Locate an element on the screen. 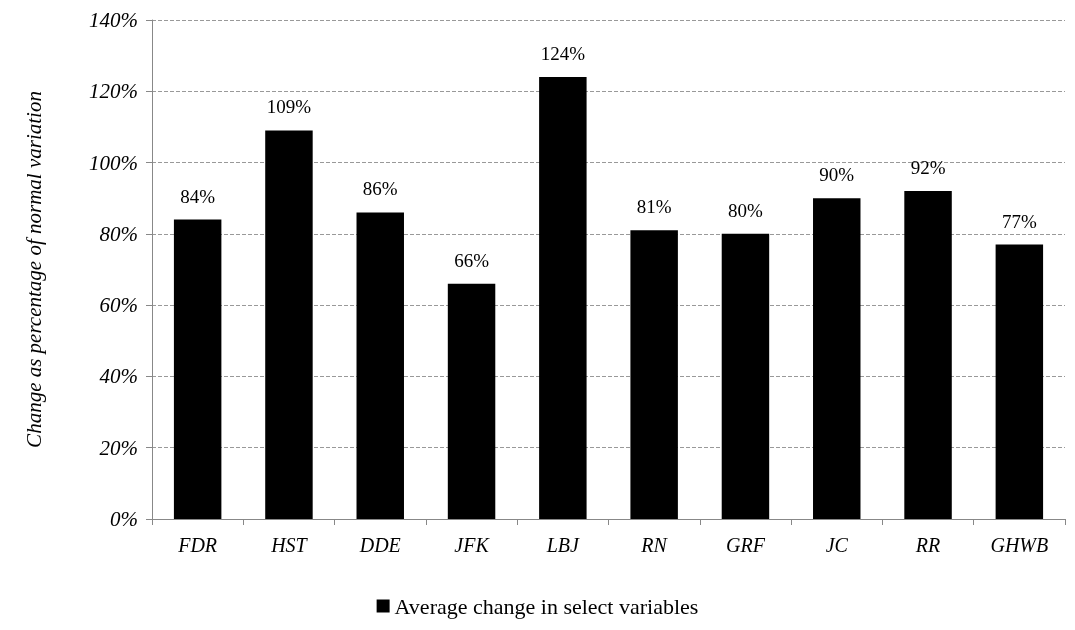 The width and height of the screenshot is (1075, 630). y-tick-label: 40% is located at coordinates (118, 376).